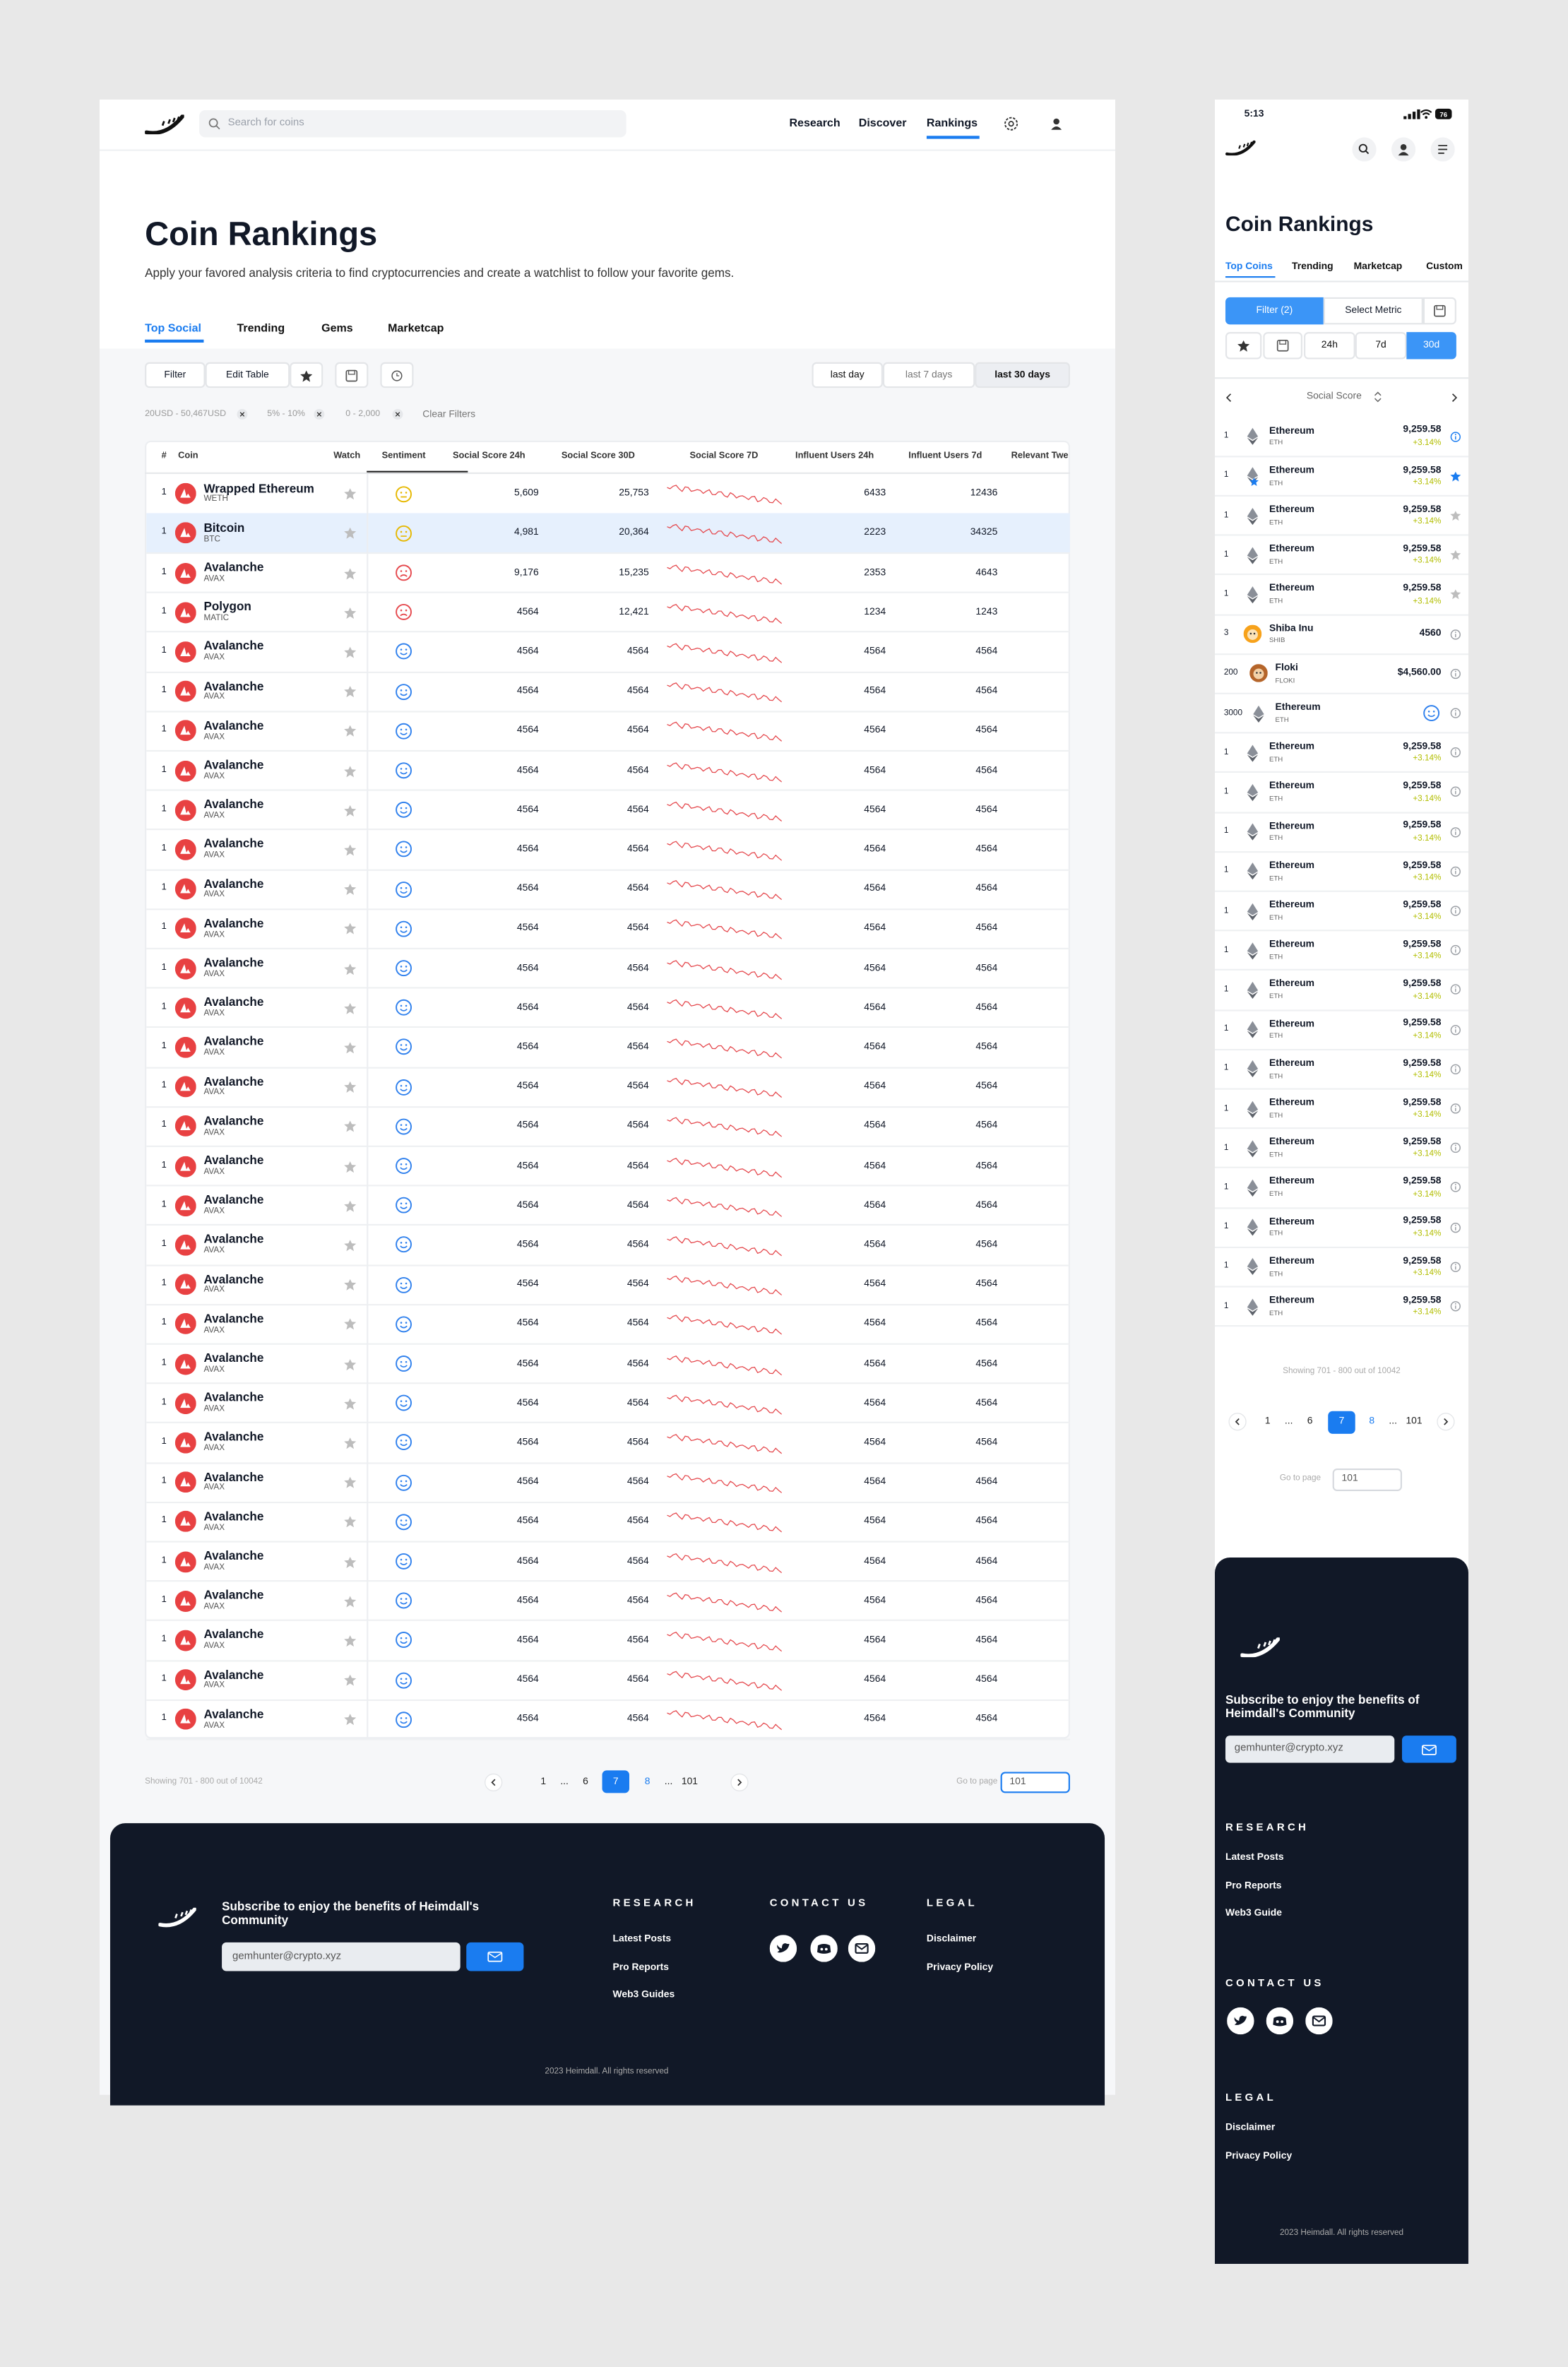 This screenshot has height=2367, width=1568. I want to click on column-header: Coin, so click(188, 456).